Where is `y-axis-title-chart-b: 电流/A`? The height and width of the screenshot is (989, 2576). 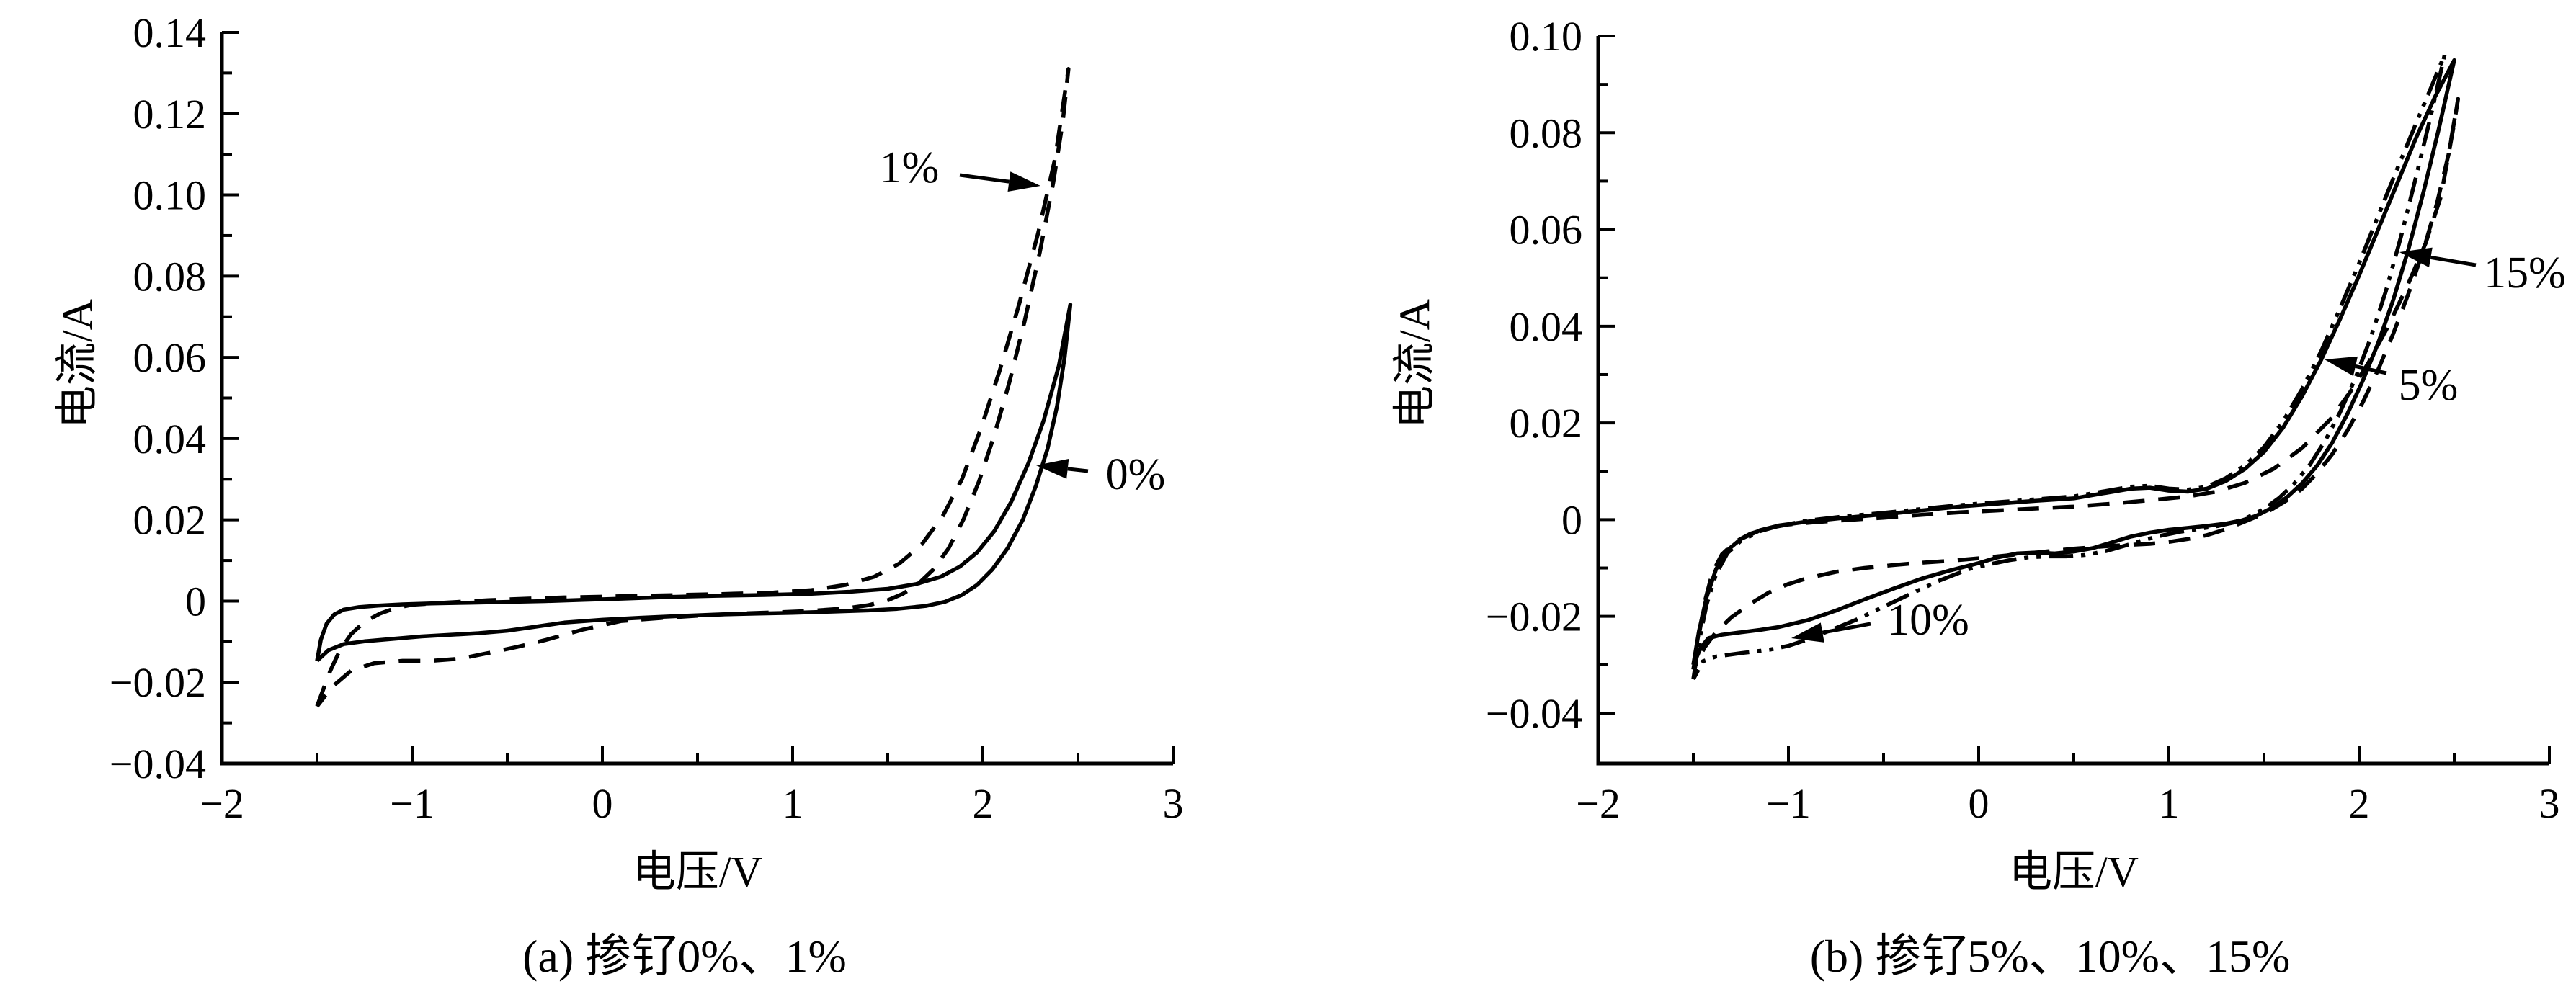 y-axis-title-chart-b: 电流/A is located at coordinates (1415, 364).